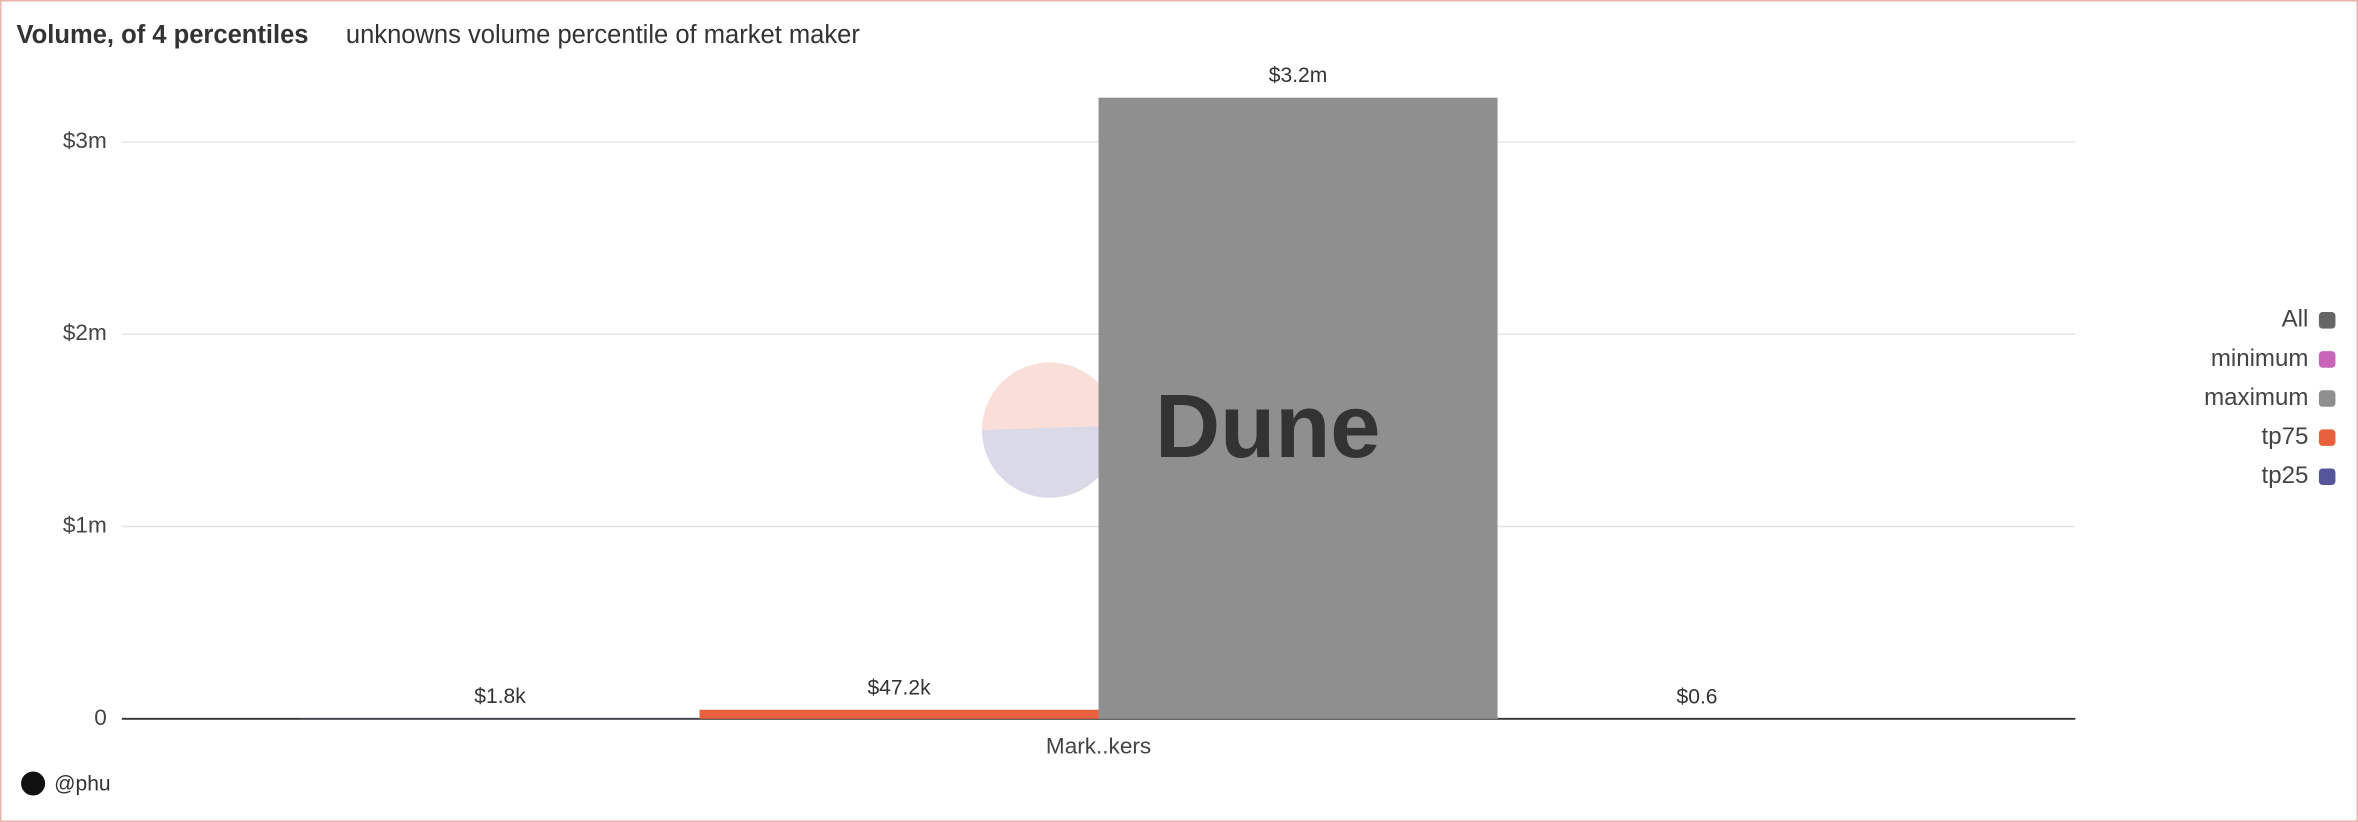 This screenshot has width=2358, height=822. I want to click on legend-label: All, so click(2295, 319).